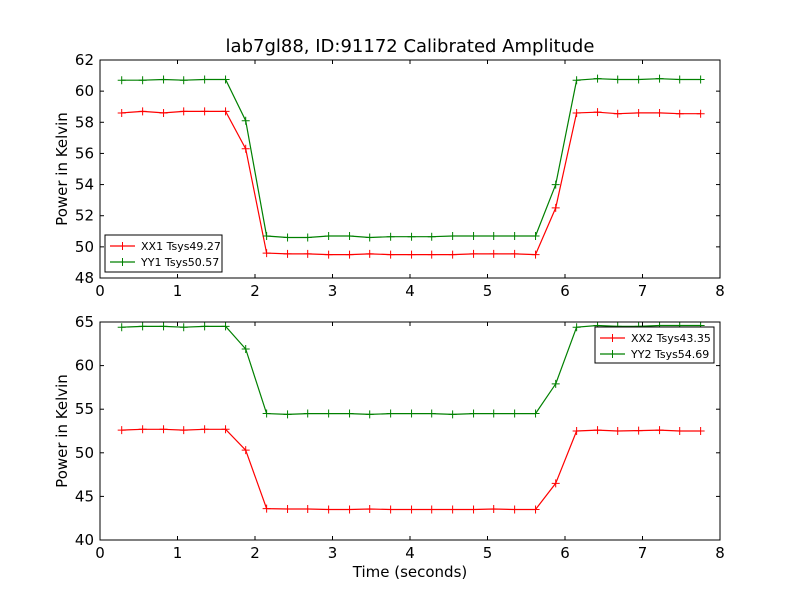  What do you see at coordinates (84, 216) in the screenshot?
I see `y-tick-label: 52` at bounding box center [84, 216].